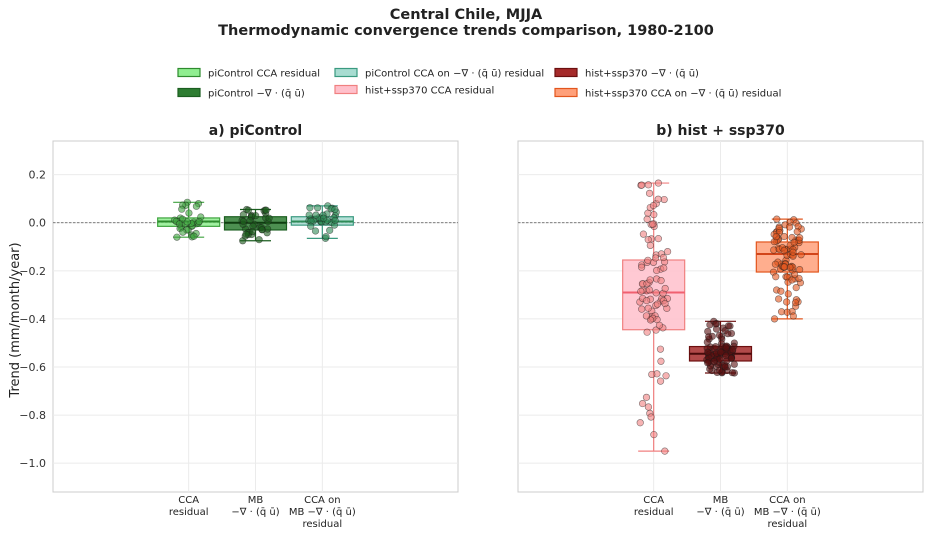 This screenshot has height=539, width=932. Describe the element at coordinates (429, 91) in the screenshot. I see `legend-label-3: hist+ssp370 CCA residual` at that location.